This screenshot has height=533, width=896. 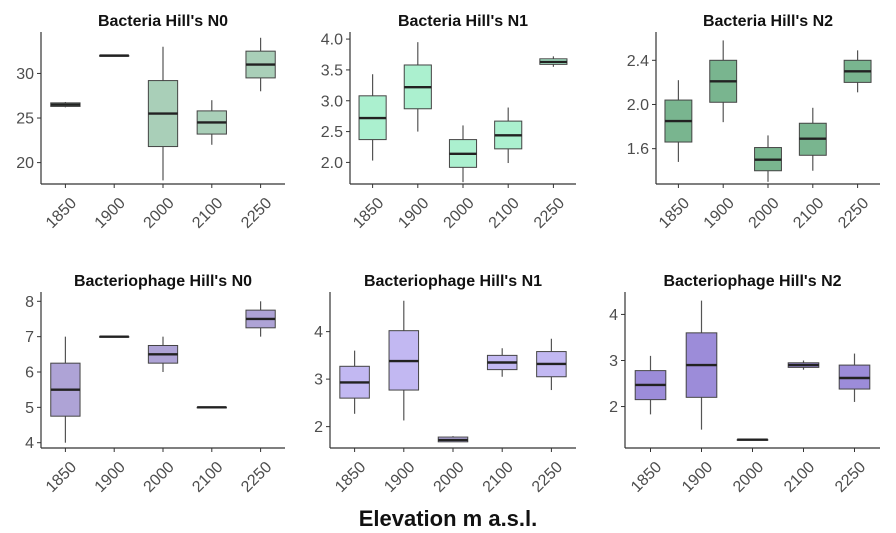 I want to click on y-tick-label: 4.0, so click(x=332, y=40).